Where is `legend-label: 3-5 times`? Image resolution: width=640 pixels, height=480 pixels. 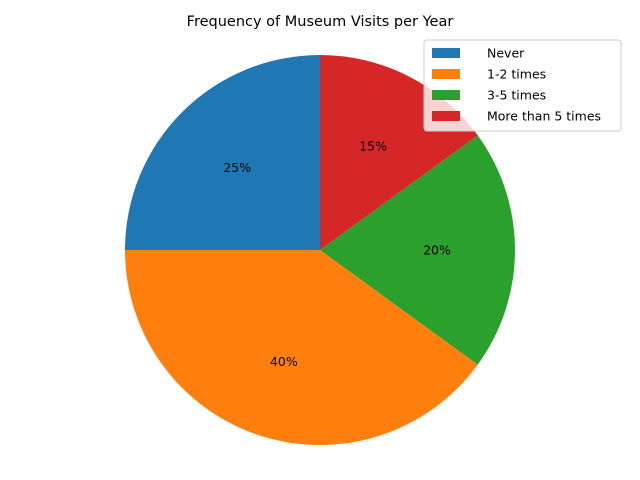 legend-label: 3-5 times is located at coordinates (516, 95).